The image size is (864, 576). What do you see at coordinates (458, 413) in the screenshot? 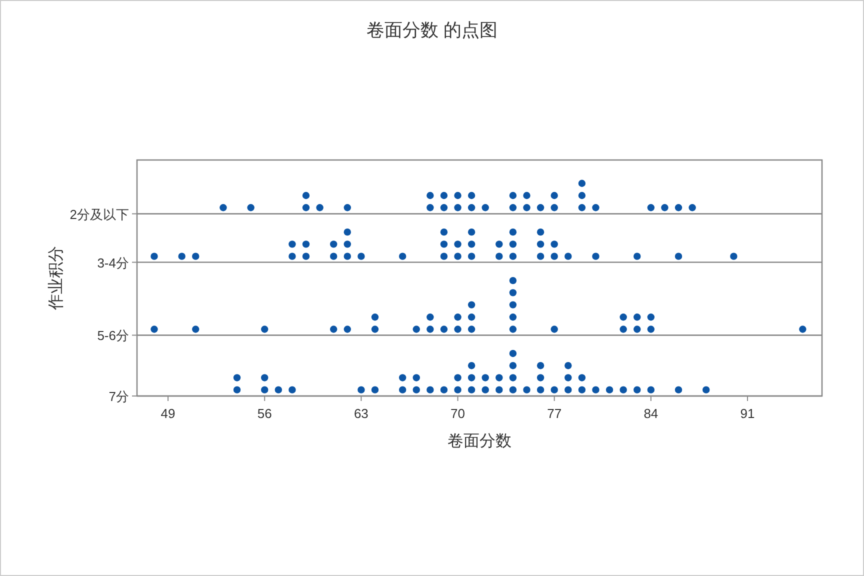
I see `x-tick-label: 70` at bounding box center [458, 413].